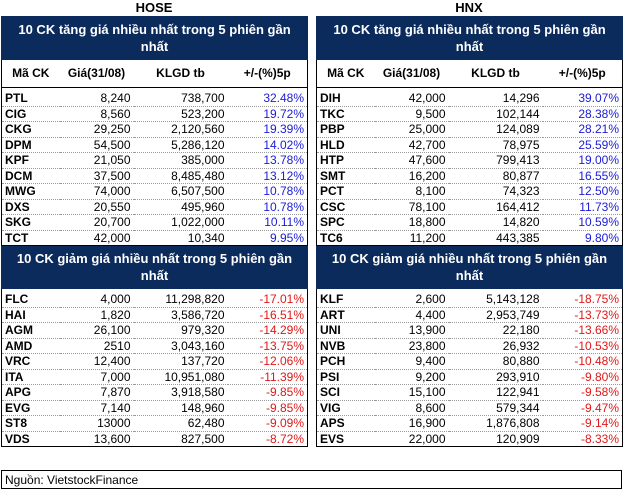 The image size is (623, 491). What do you see at coordinates (345, 377) in the screenshot?
I see `loser-ticker: PSI` at bounding box center [345, 377].